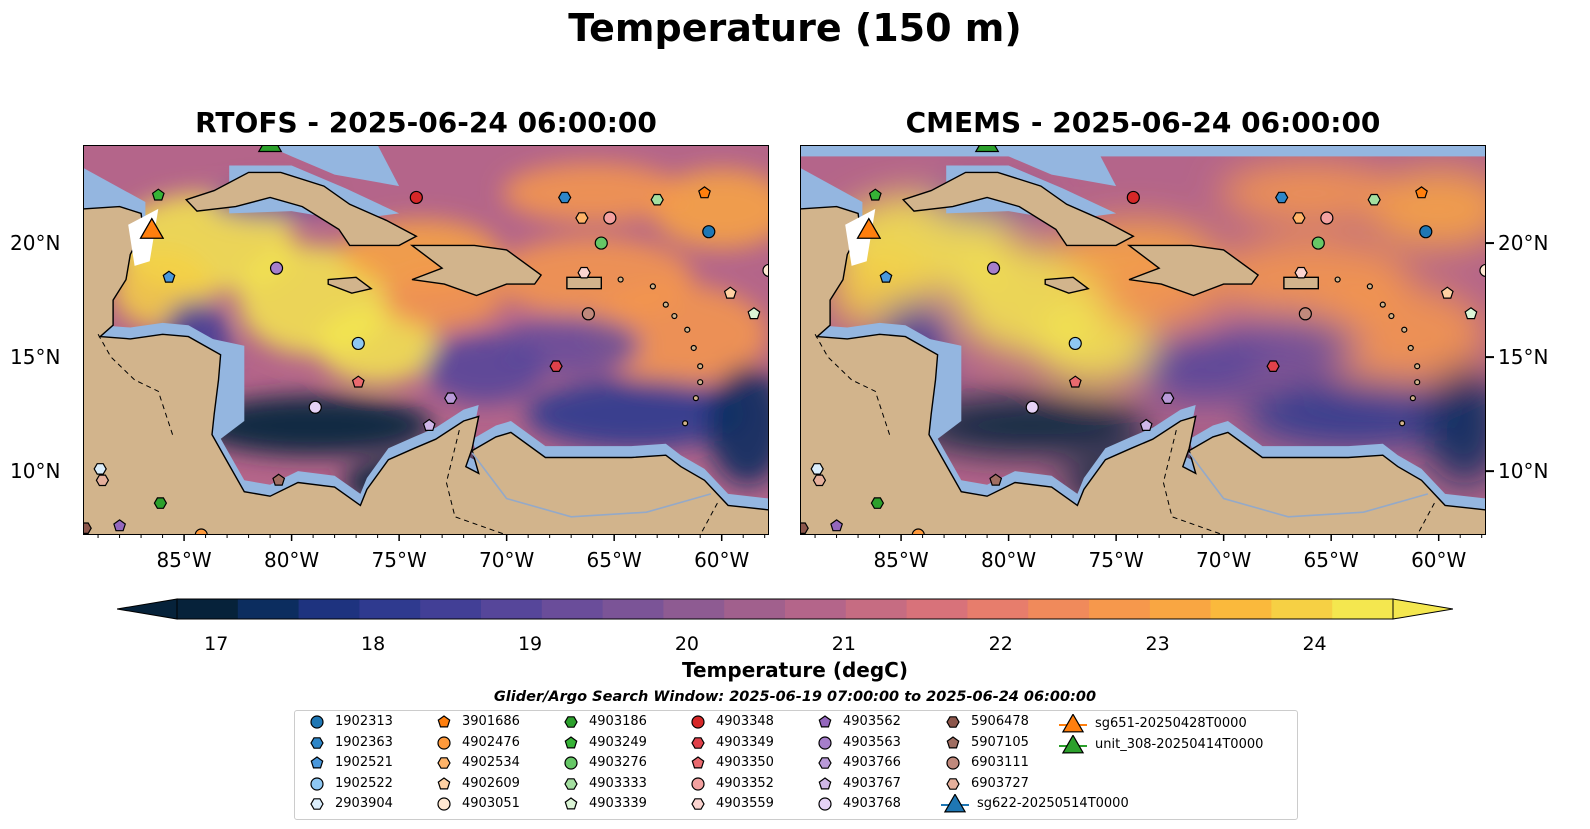 The height and width of the screenshot is (829, 1590). Describe the element at coordinates (1301, 272) in the screenshot. I see `float-4903559-marker` at that location.